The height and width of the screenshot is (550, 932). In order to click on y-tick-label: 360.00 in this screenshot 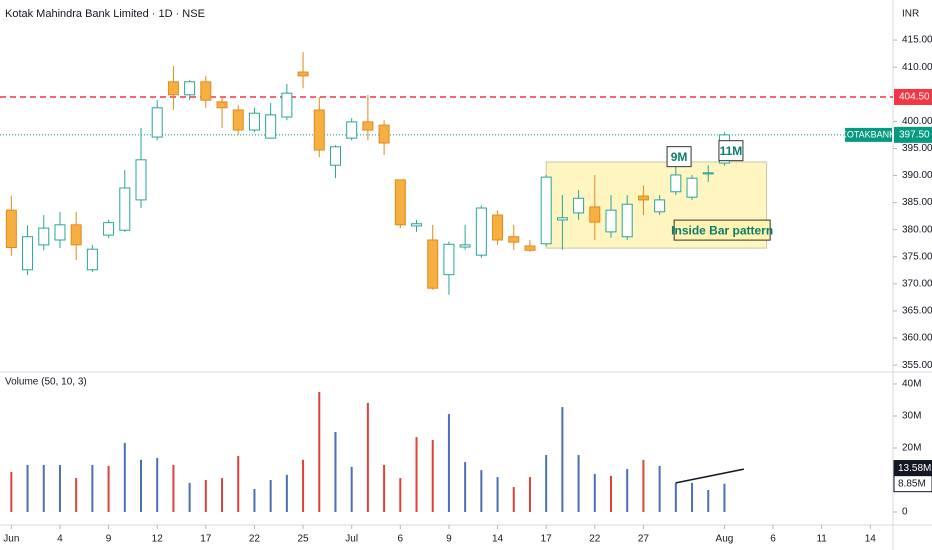, I will do `click(917, 338)`.